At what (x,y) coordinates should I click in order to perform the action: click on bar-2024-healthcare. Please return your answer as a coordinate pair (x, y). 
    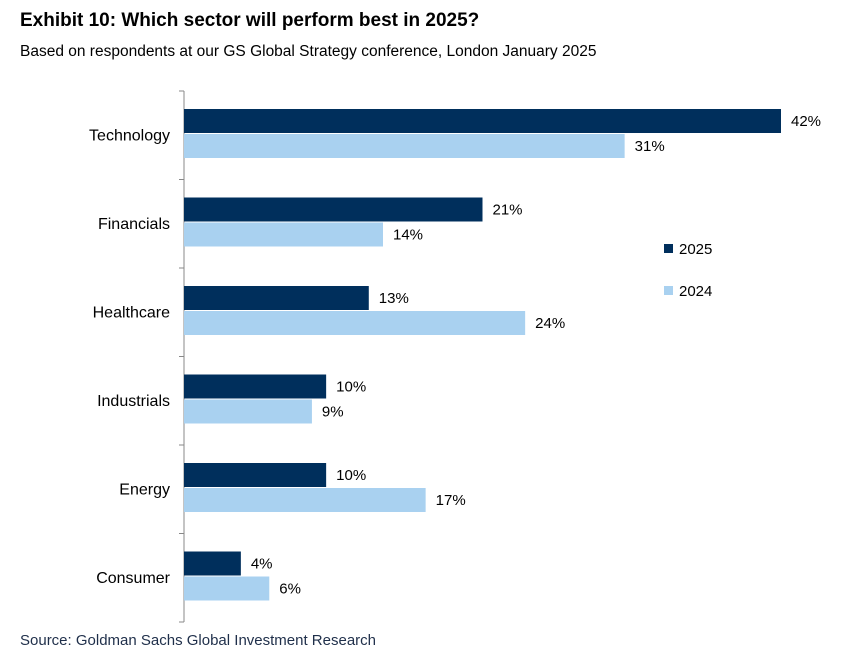
    Looking at the image, I should click on (355, 323).